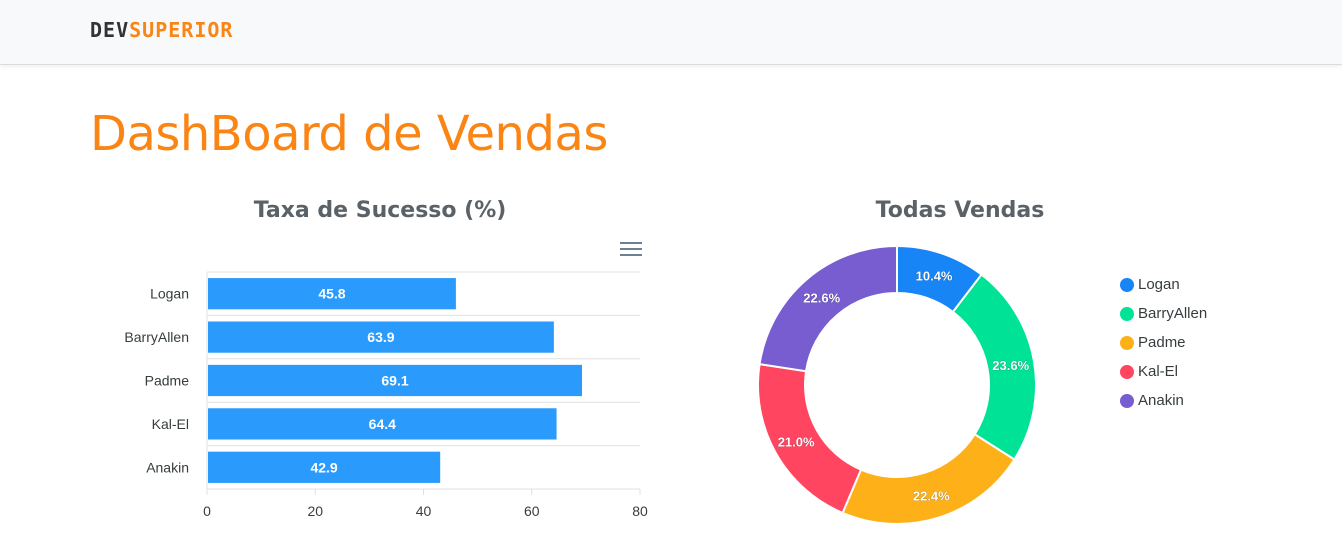  I want to click on brand-logo: DEVSUPERIOR, so click(161, 30).